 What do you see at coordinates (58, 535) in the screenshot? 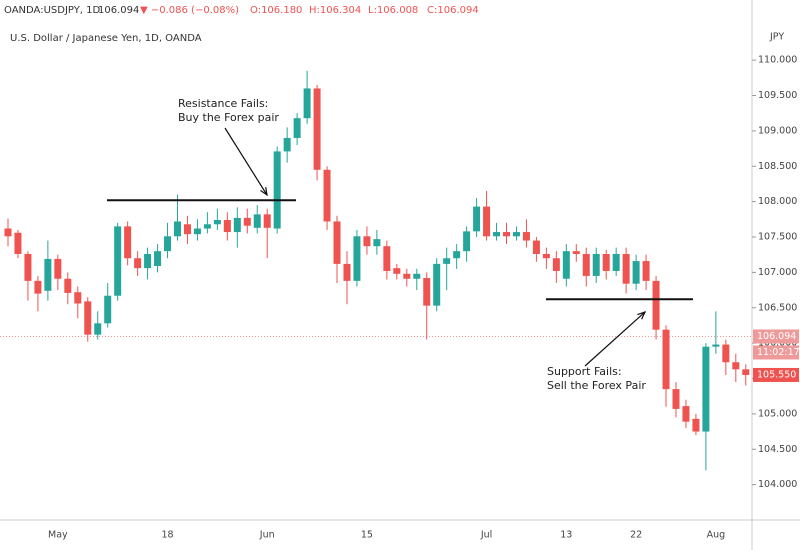
I see `x-tick-label: May` at bounding box center [58, 535].